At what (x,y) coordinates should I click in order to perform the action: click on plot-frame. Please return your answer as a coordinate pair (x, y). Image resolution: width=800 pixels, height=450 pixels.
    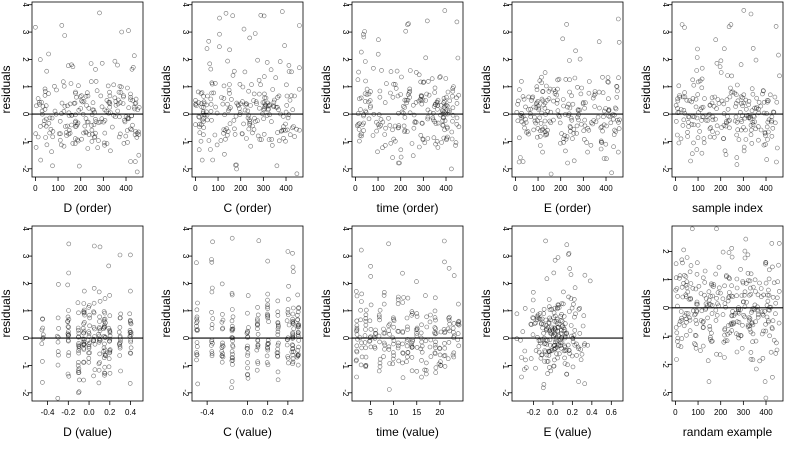
    Looking at the image, I should click on (567, 89).